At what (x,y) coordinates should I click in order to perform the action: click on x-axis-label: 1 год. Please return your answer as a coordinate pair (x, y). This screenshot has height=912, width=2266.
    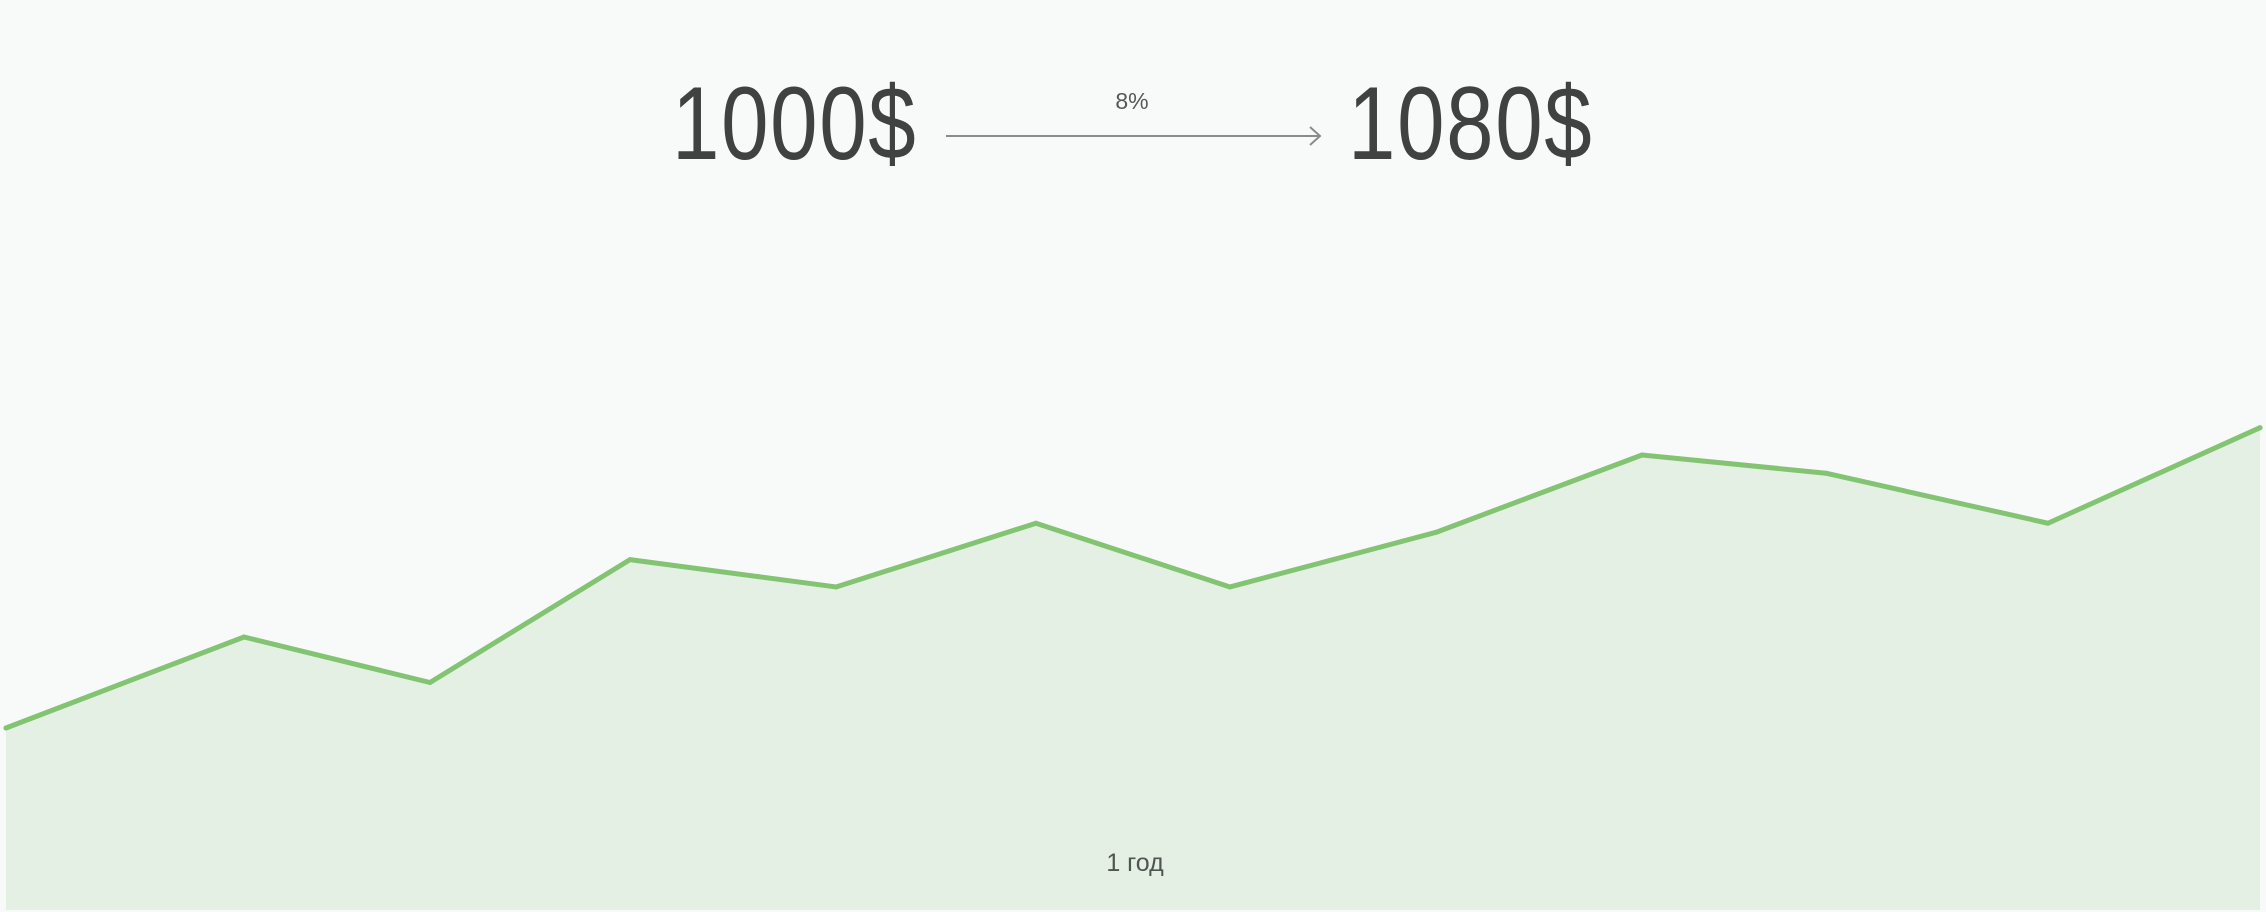
    Looking at the image, I should click on (1135, 863).